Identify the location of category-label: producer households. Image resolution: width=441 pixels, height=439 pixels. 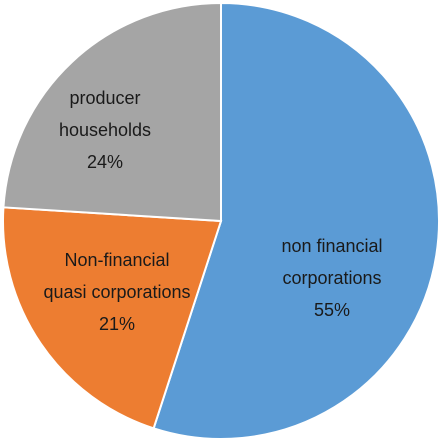
(105, 114).